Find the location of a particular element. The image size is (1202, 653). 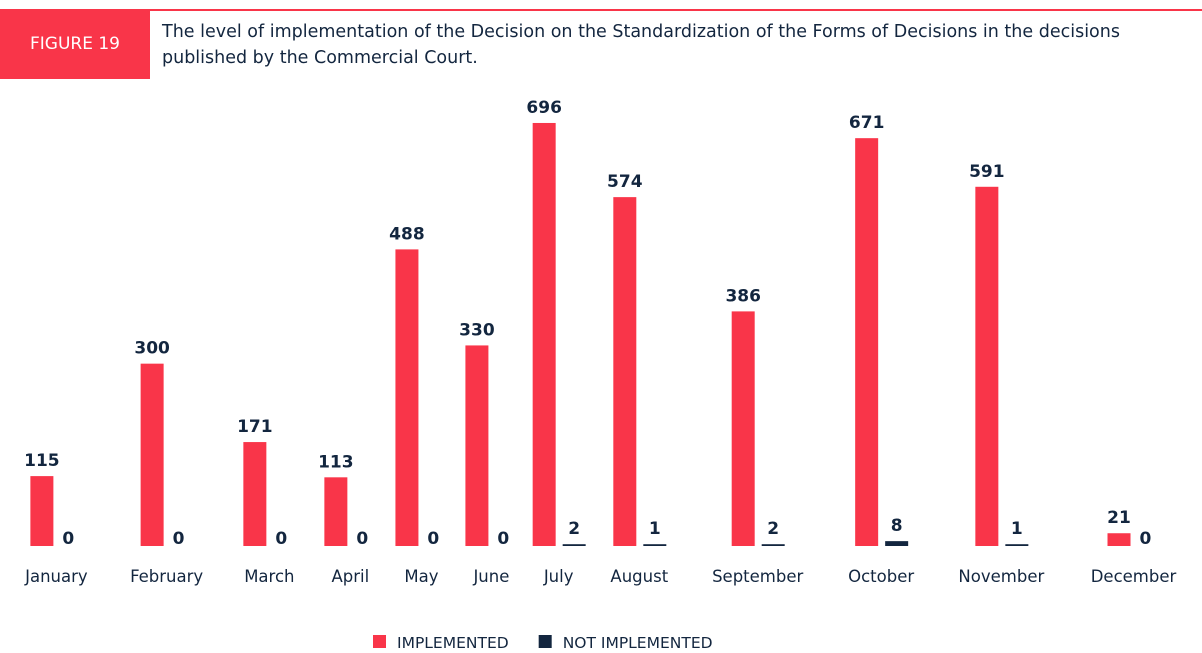

value-label: 115 is located at coordinates (42, 461).